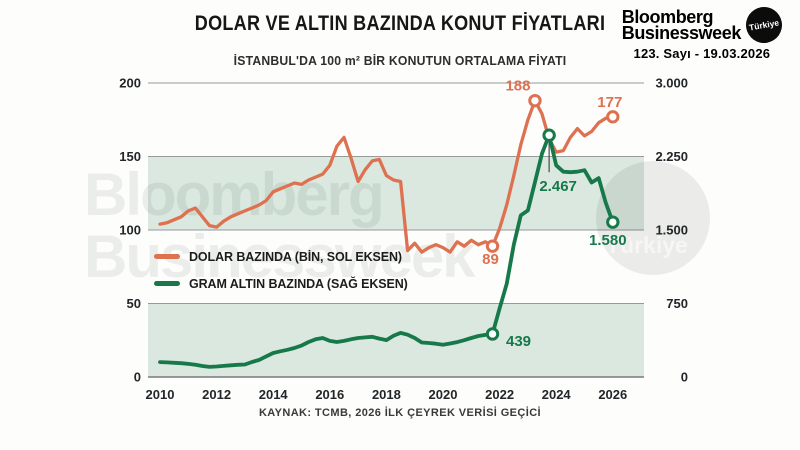 The width and height of the screenshot is (800, 450). Describe the element at coordinates (558, 186) in the screenshot. I see `annotation-label: 2.467` at that location.